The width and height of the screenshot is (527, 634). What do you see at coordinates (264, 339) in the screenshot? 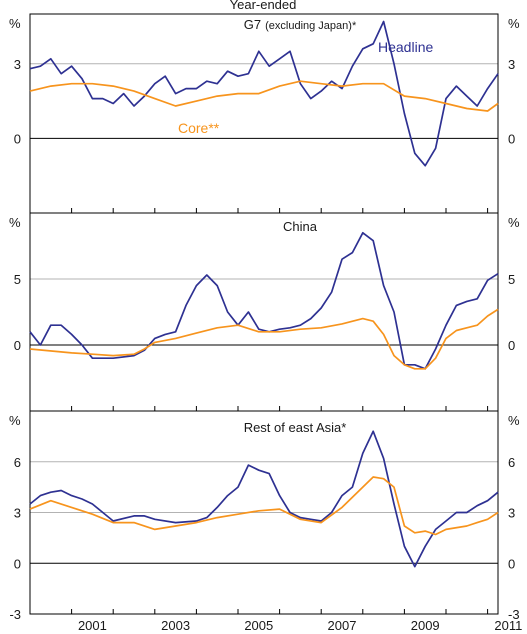
I see `china-core-line` at bounding box center [264, 339].